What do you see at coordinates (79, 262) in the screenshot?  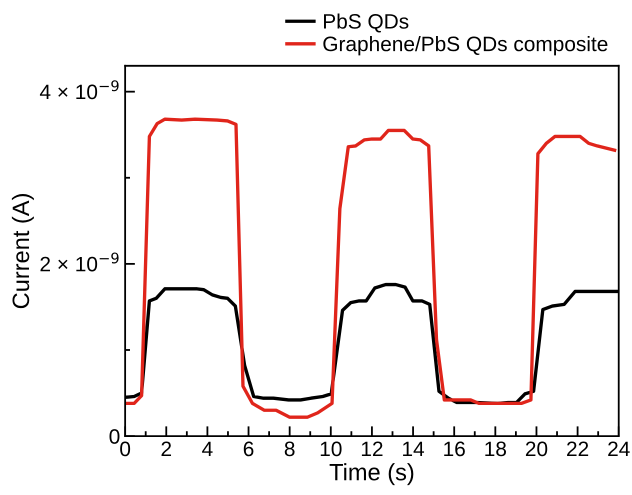 I see `y-tick-label: 2 × 10$^{−9}$` at bounding box center [79, 262].